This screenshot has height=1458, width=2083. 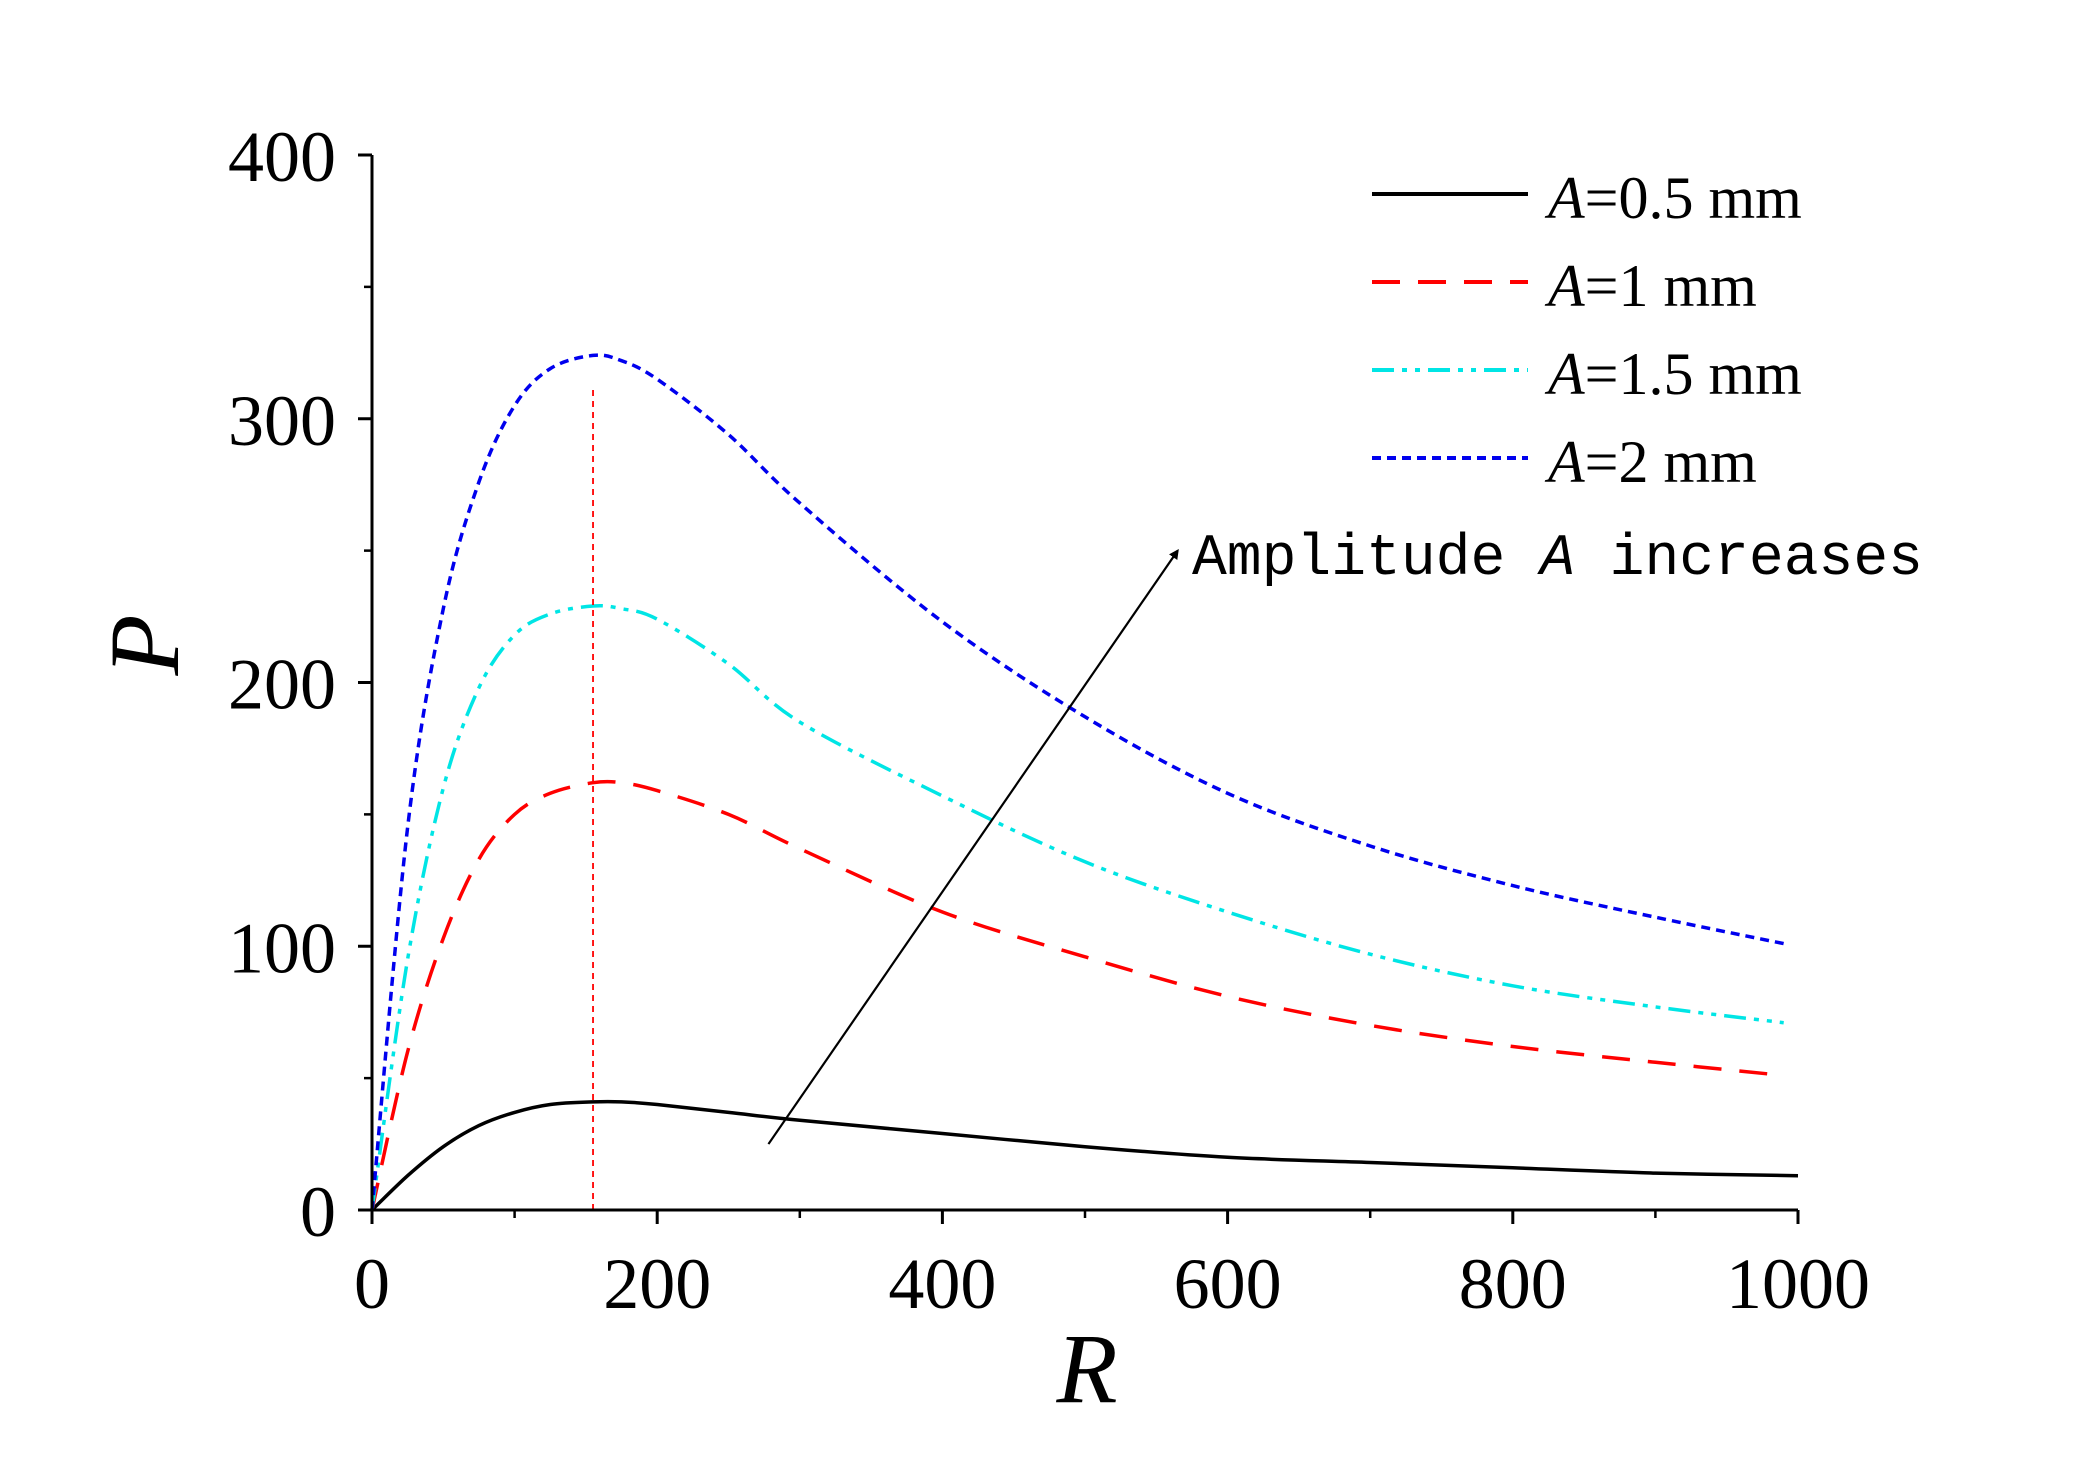 I want to click on y-tick-label: 100, so click(x=282, y=948).